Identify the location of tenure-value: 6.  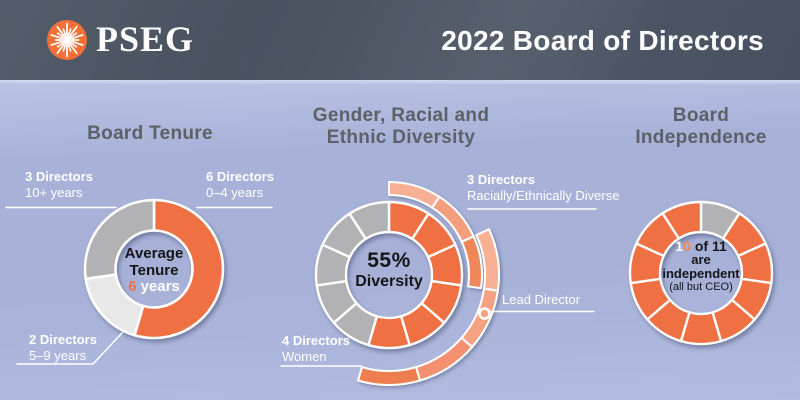
(132, 286).